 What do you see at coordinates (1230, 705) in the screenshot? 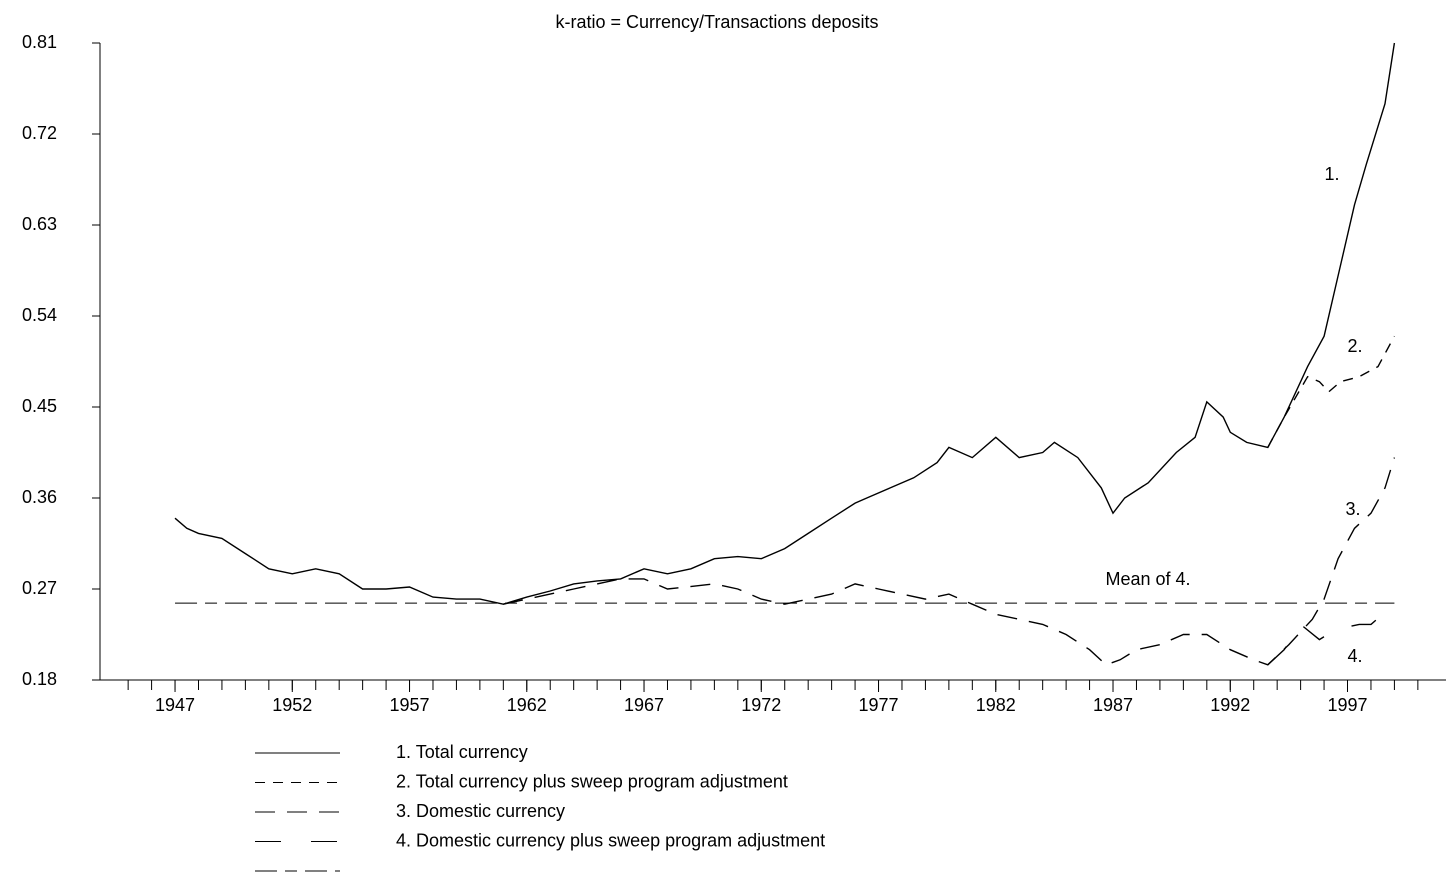
I see `x-tick-label: 1992` at bounding box center [1230, 705].